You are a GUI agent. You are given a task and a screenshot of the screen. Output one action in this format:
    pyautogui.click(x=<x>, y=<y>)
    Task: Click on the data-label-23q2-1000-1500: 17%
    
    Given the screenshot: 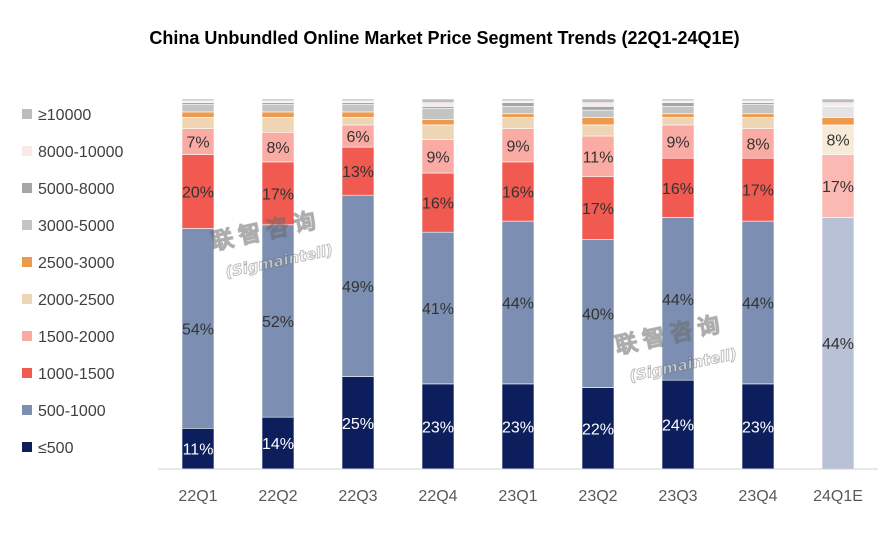 What is the action you would take?
    pyautogui.click(x=598, y=209)
    